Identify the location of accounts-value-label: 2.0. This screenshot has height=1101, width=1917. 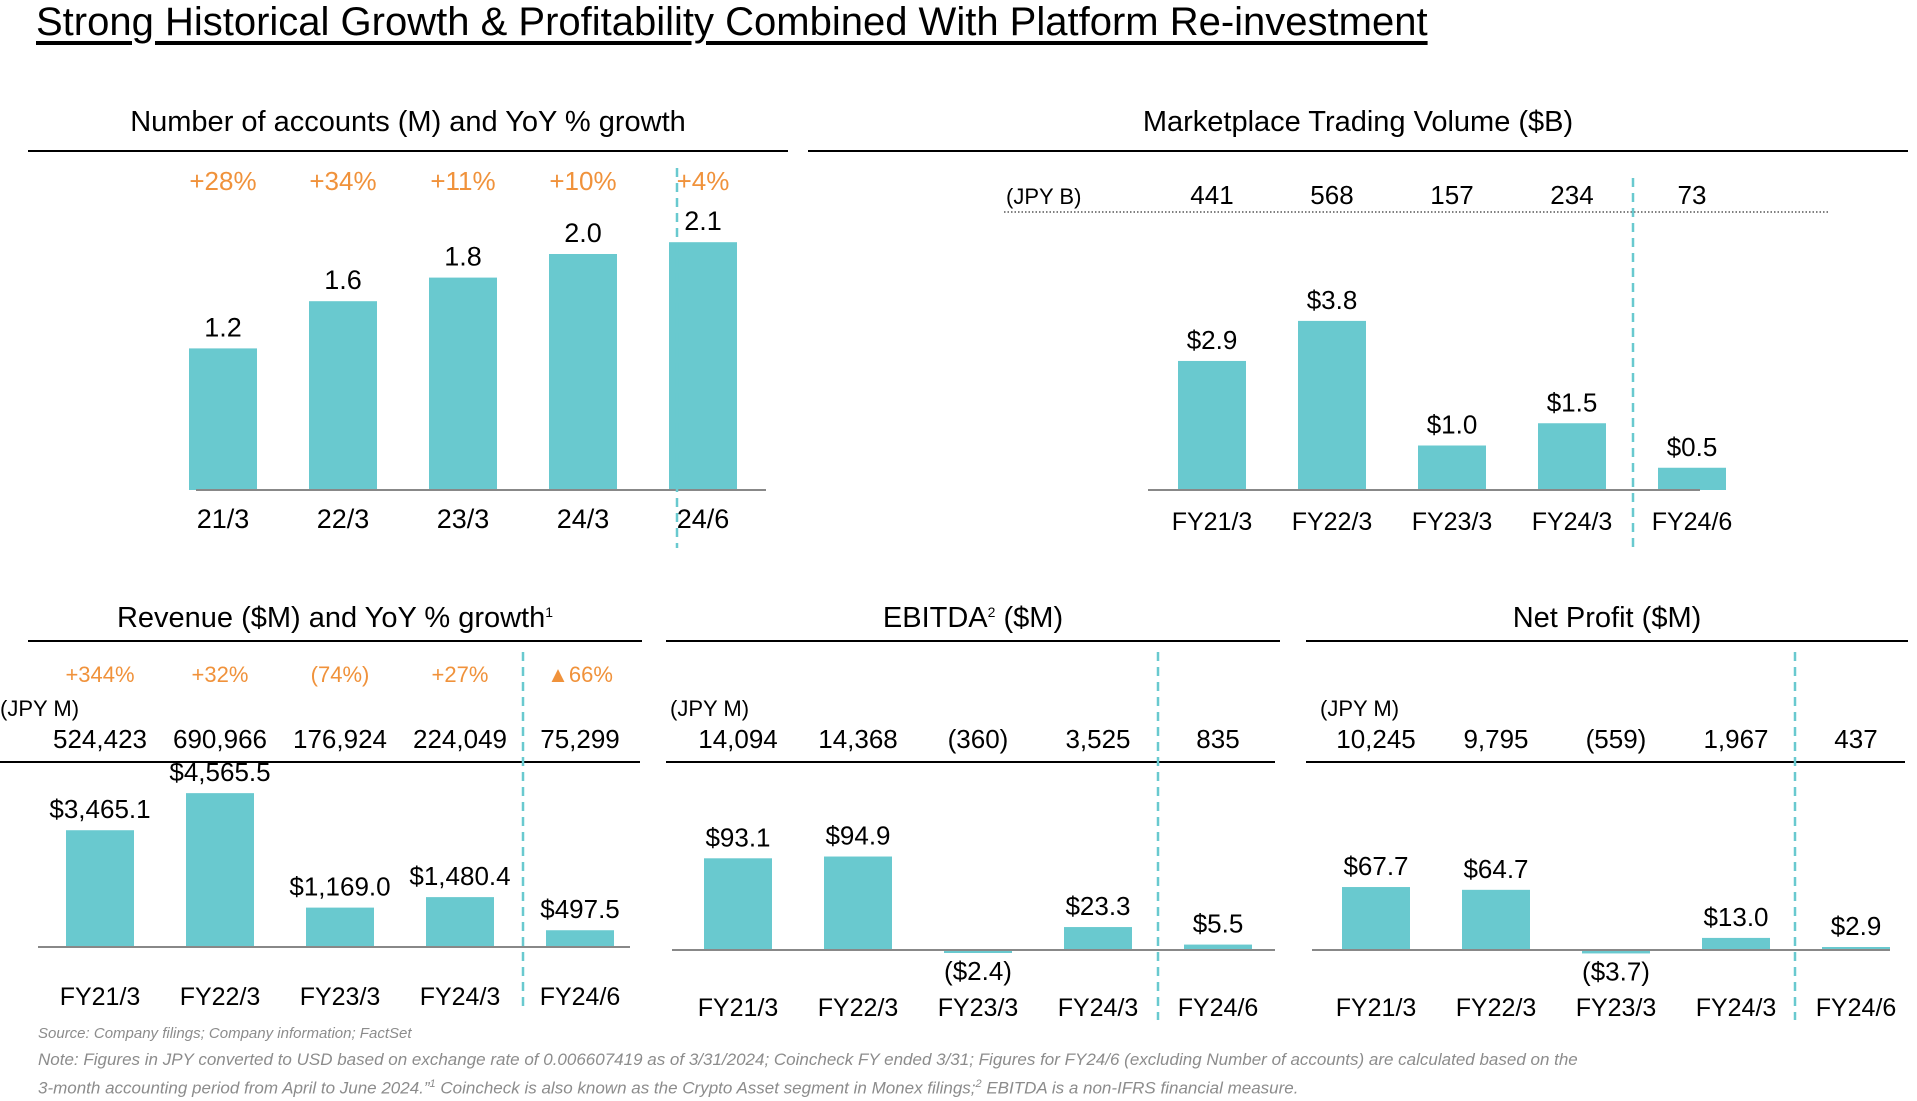
(583, 233).